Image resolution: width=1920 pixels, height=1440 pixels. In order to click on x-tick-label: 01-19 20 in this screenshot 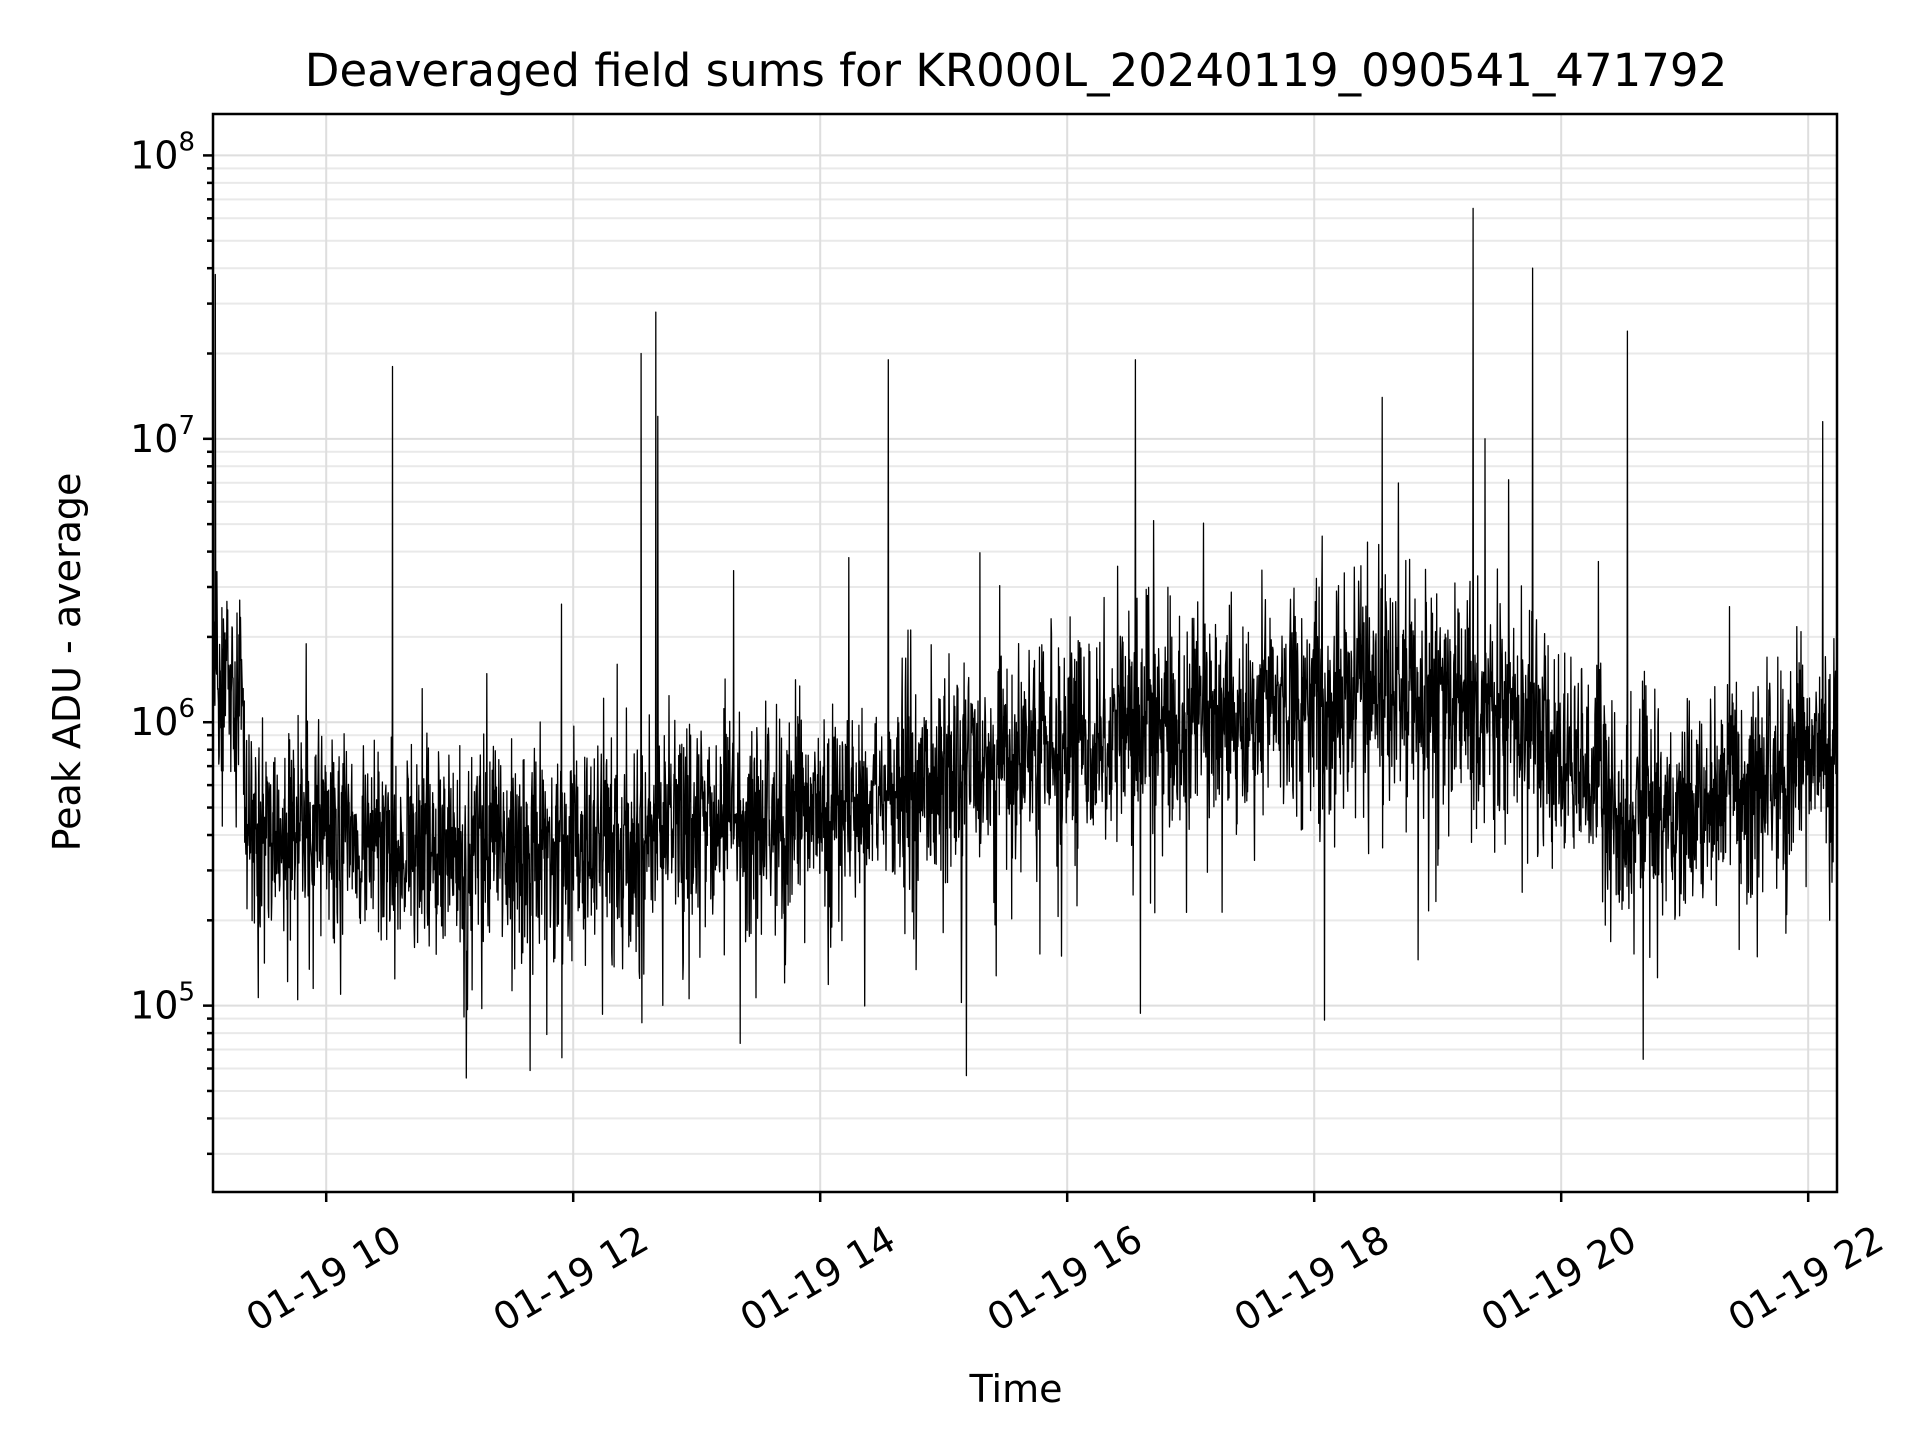, I will do `click(1559, 1279)`.